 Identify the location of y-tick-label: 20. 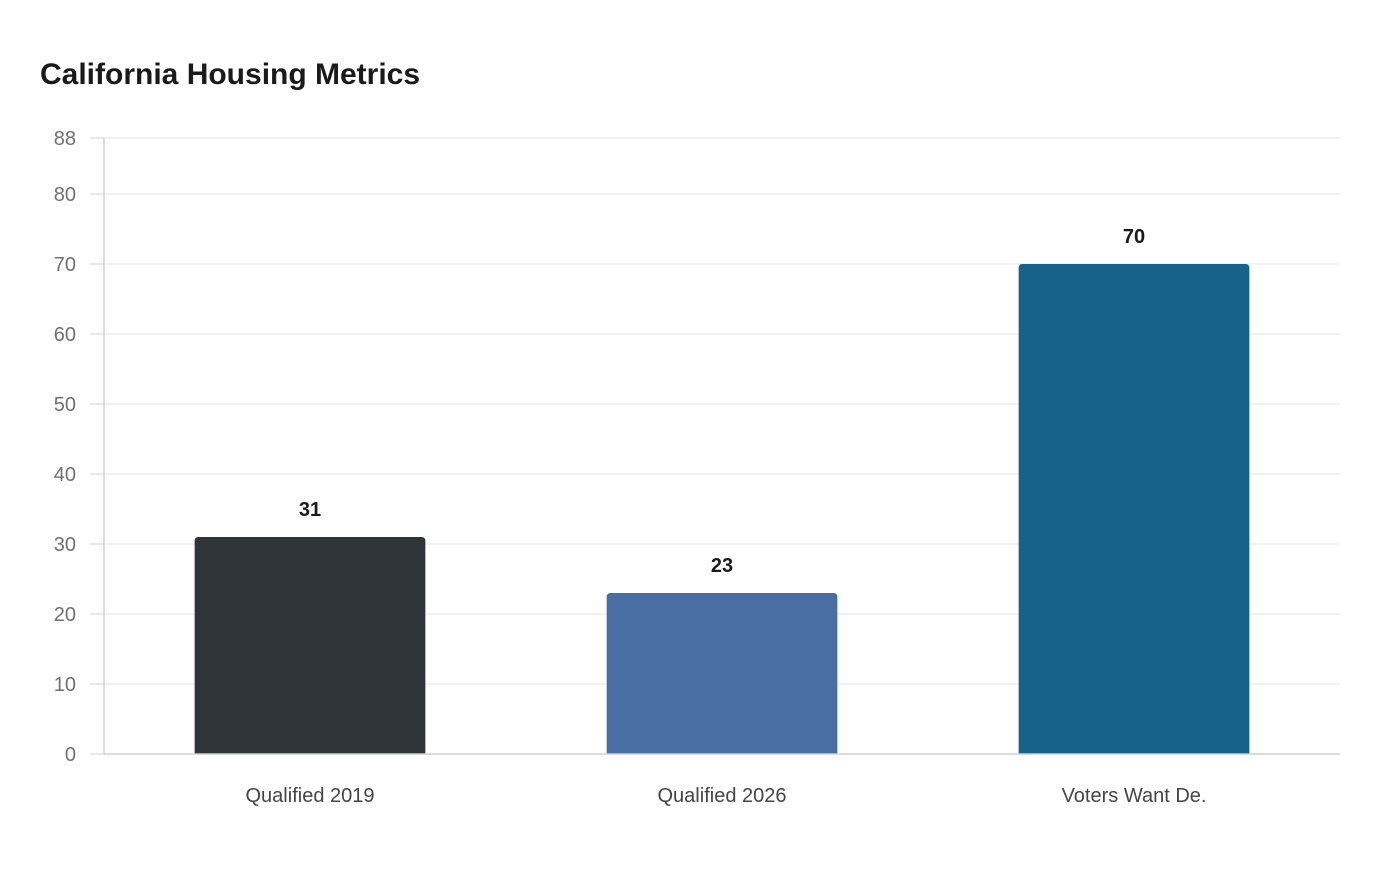
(65, 615).